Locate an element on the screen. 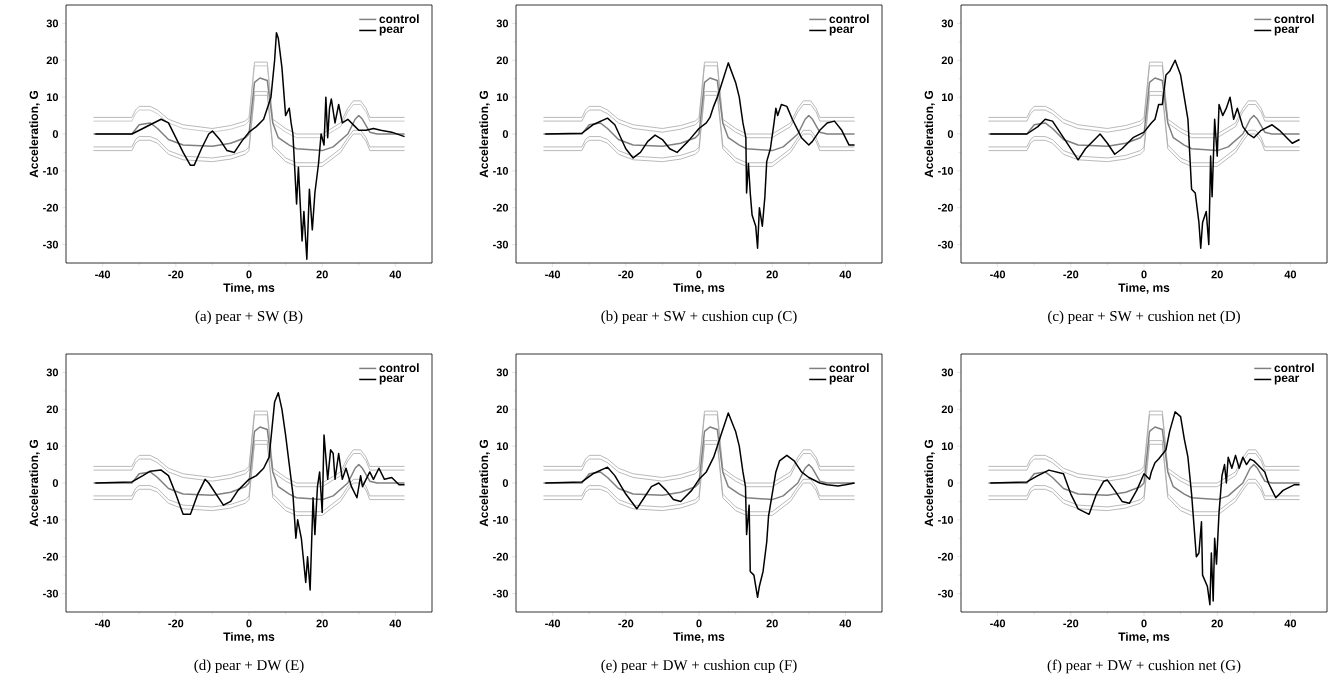  text: (b) pear + SW + cushion cup (C) is located at coordinates (699, 317).